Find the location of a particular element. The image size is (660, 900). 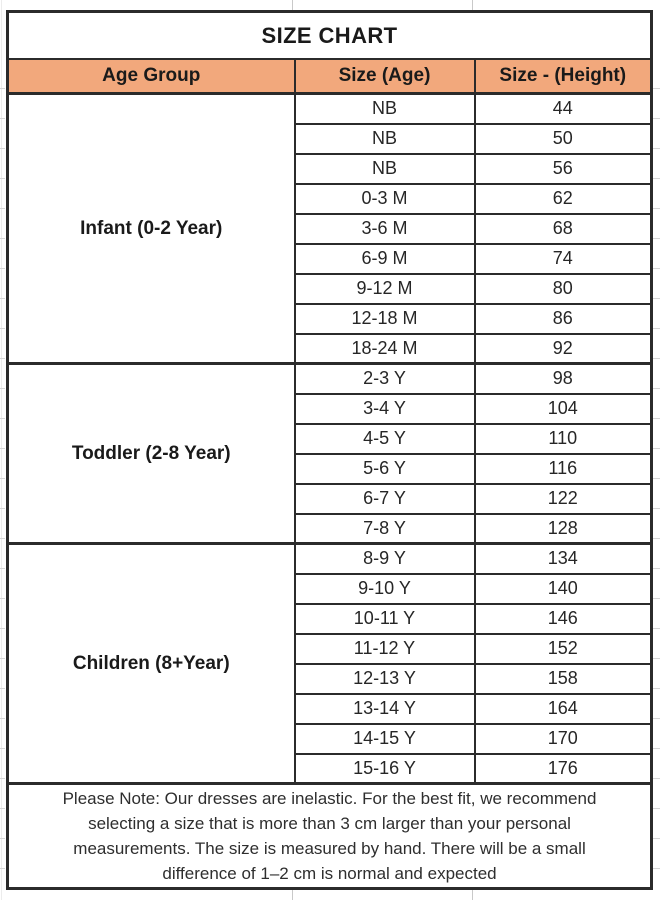

size-height-cell: 158 is located at coordinates (563, 678).